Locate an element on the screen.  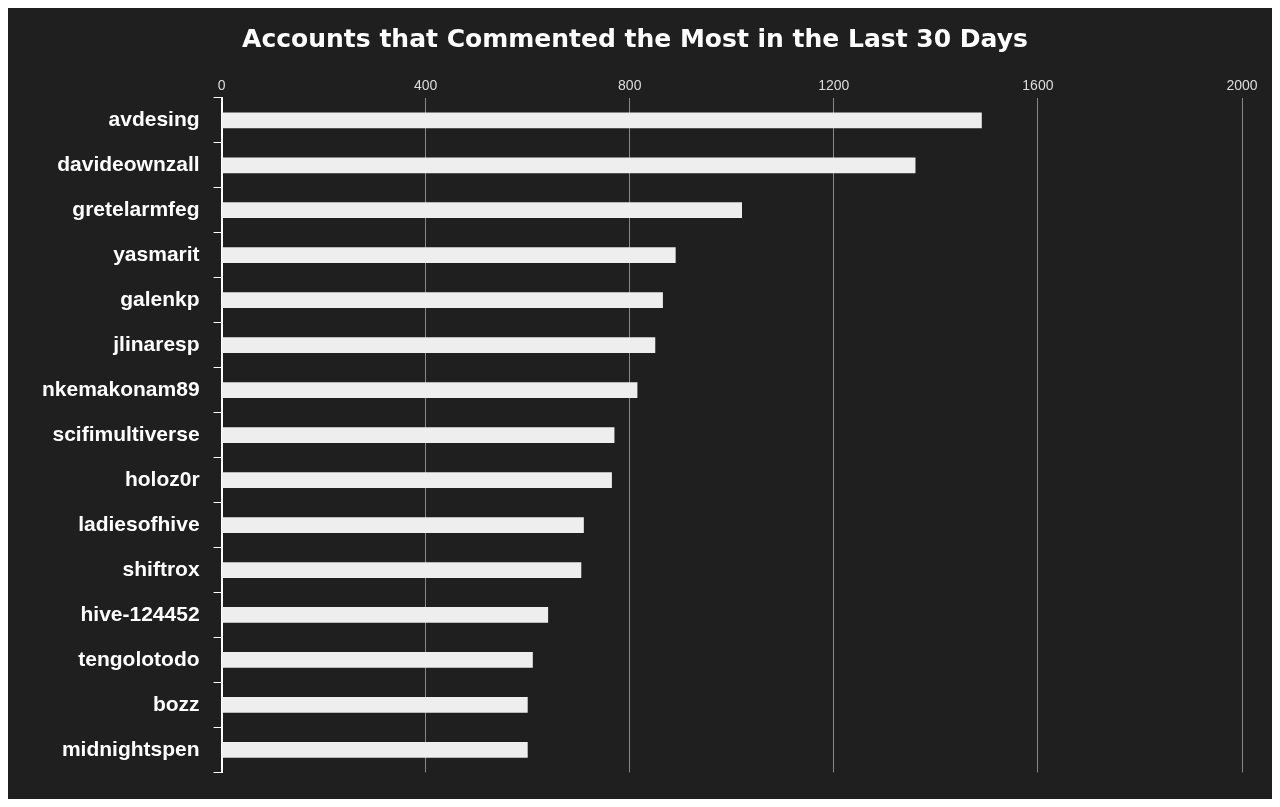
y-tick-label: davideownzall is located at coordinates (128, 164).